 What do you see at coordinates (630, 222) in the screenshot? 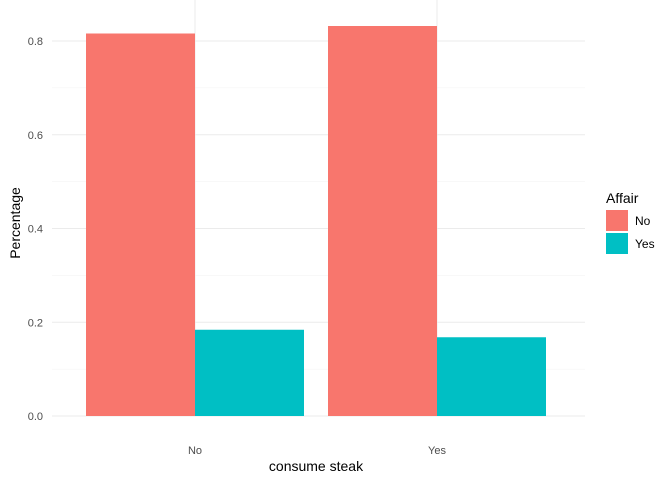
I see `legend: Affair No Yes` at bounding box center [630, 222].